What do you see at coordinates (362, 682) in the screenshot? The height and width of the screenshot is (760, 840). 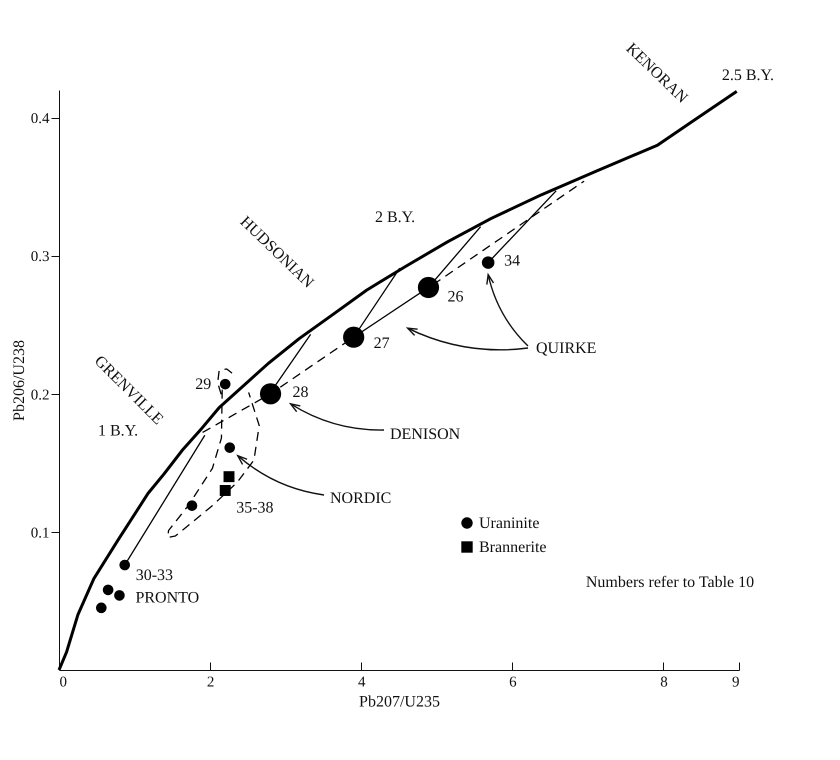 I see `x-tick-label: 4` at bounding box center [362, 682].